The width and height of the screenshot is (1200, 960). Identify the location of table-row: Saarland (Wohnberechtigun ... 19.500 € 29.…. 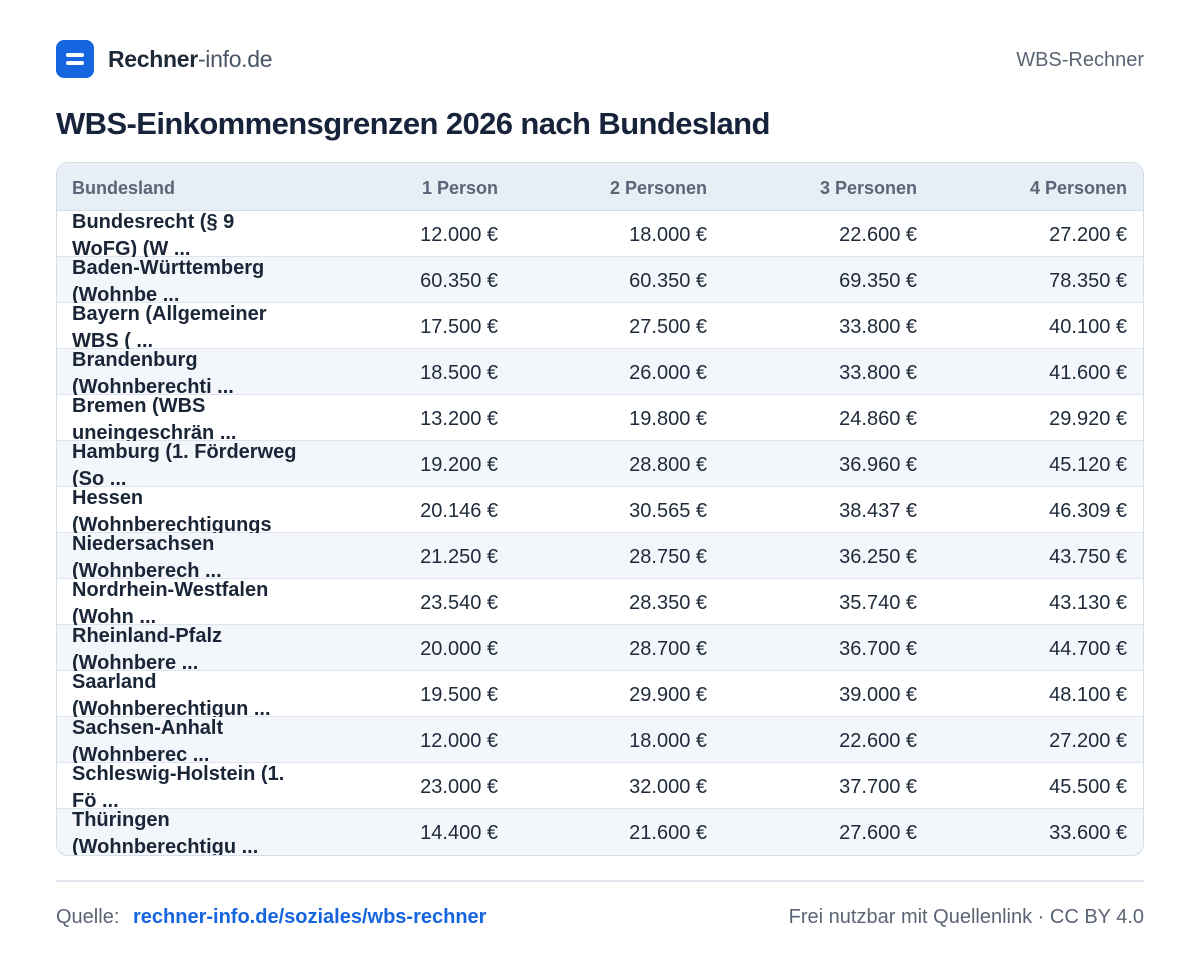
(600, 694).